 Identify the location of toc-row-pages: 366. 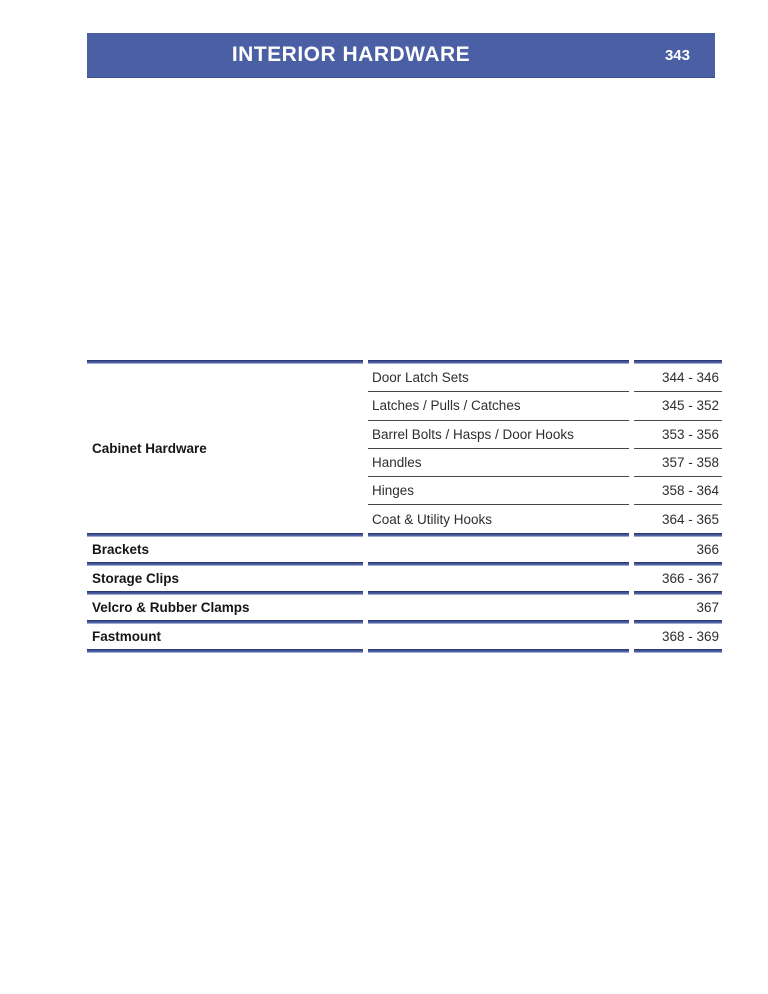
(707, 549).